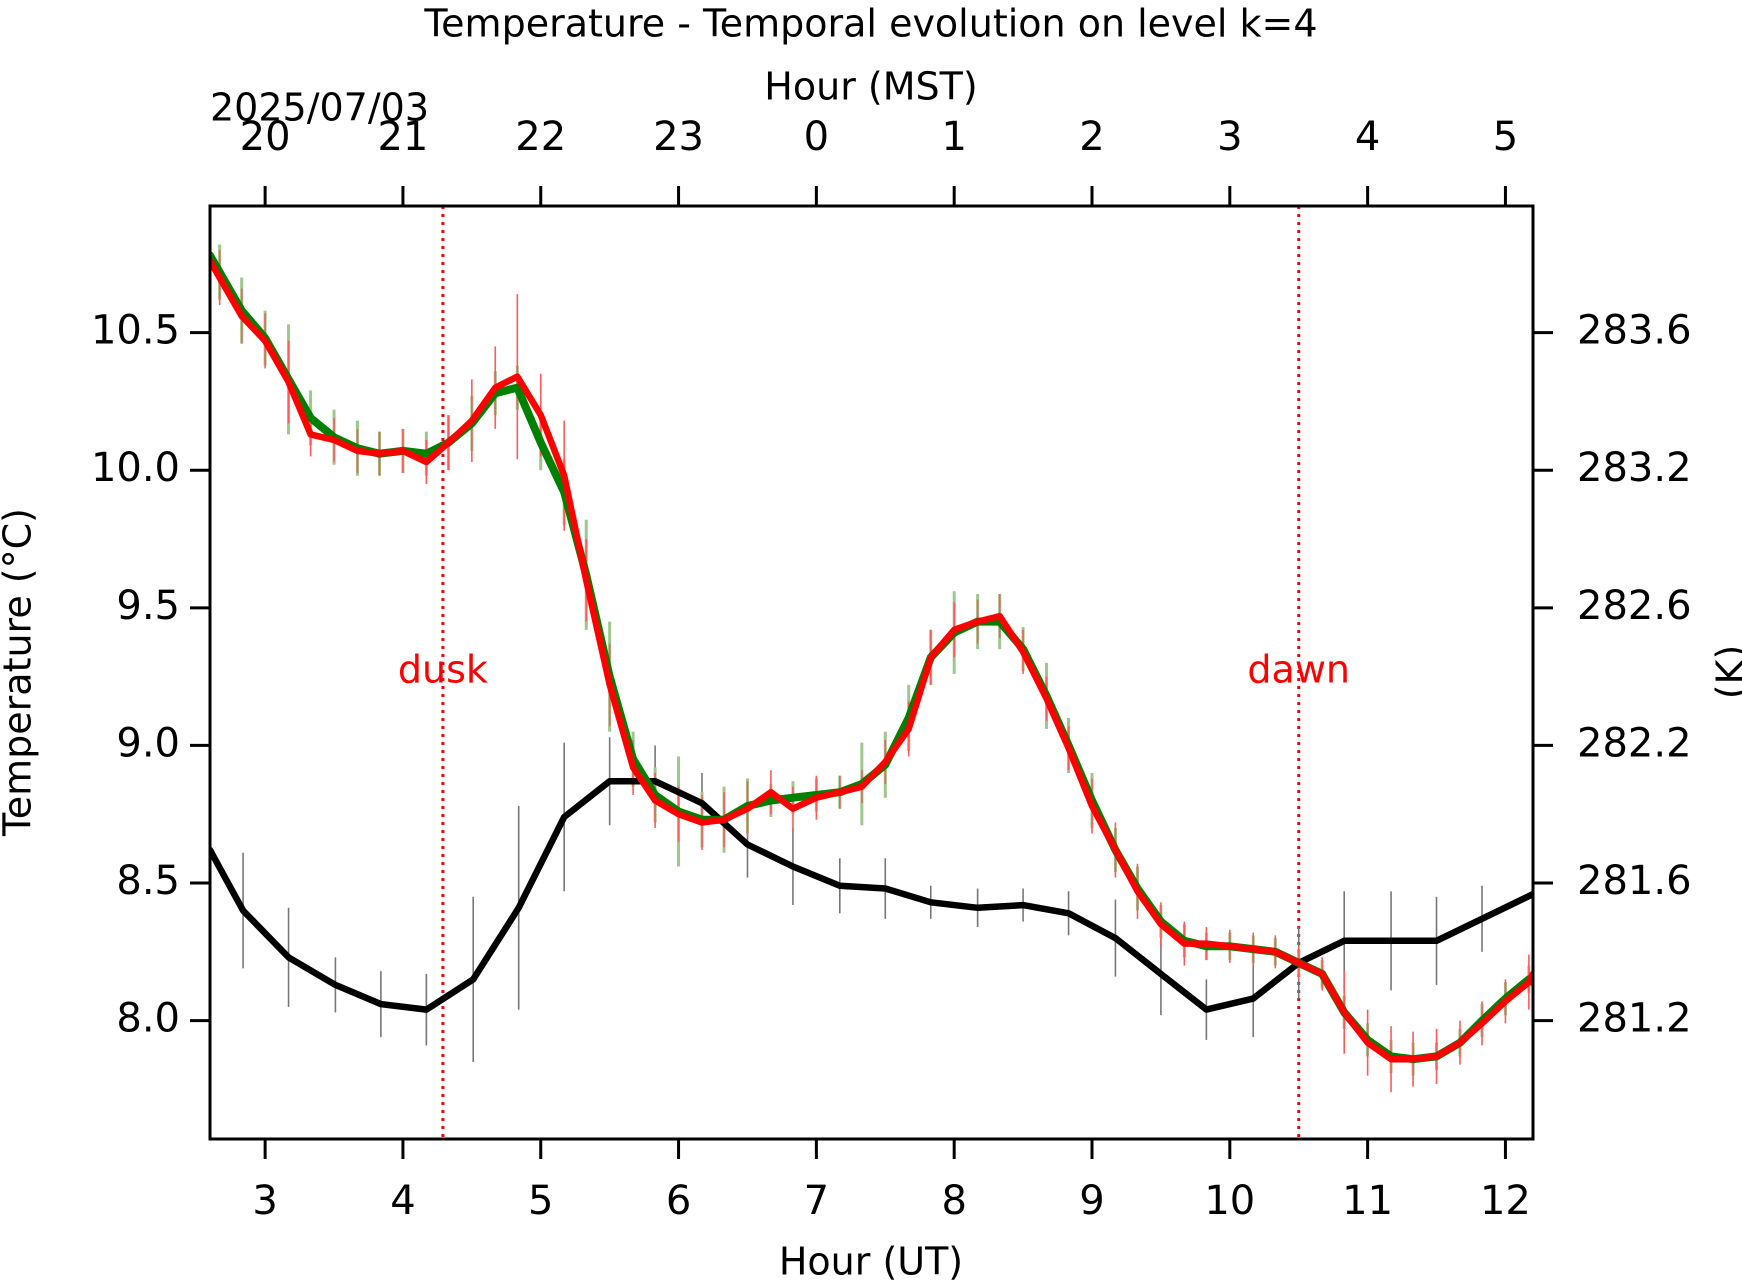 Image resolution: width=1742 pixels, height=1282 pixels. Describe the element at coordinates (678, 137) in the screenshot. I see `x2-tick-label: 23` at that location.